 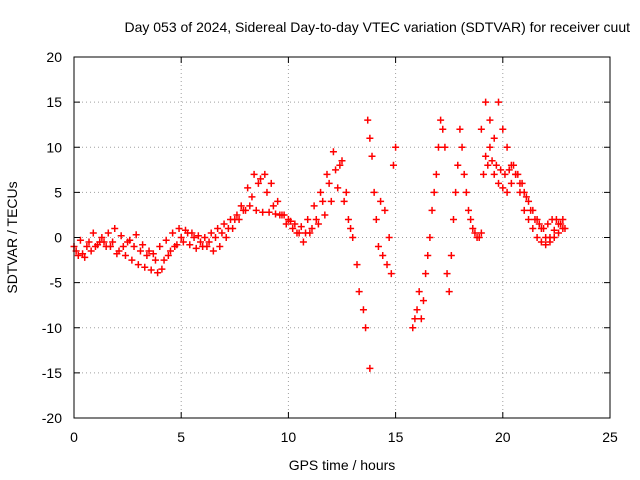 I want to click on x-axis-title: GPS time / hours, so click(x=342, y=465).